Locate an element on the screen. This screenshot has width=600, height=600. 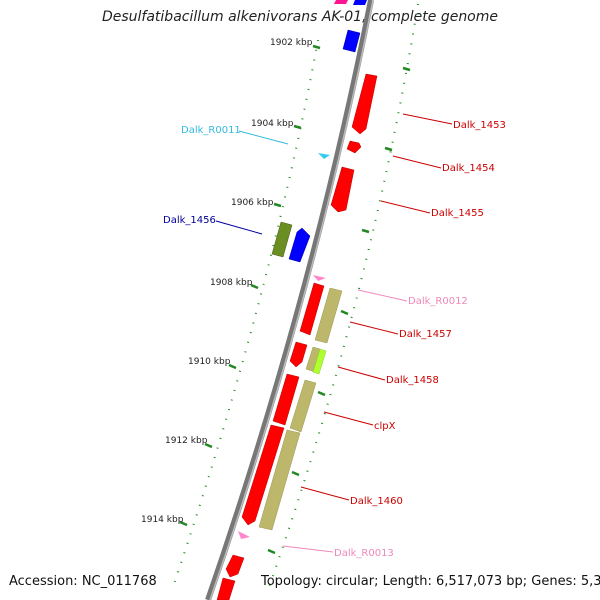
gene-label-dalk-r0012: Dalk_R0012 is located at coordinates (438, 301).